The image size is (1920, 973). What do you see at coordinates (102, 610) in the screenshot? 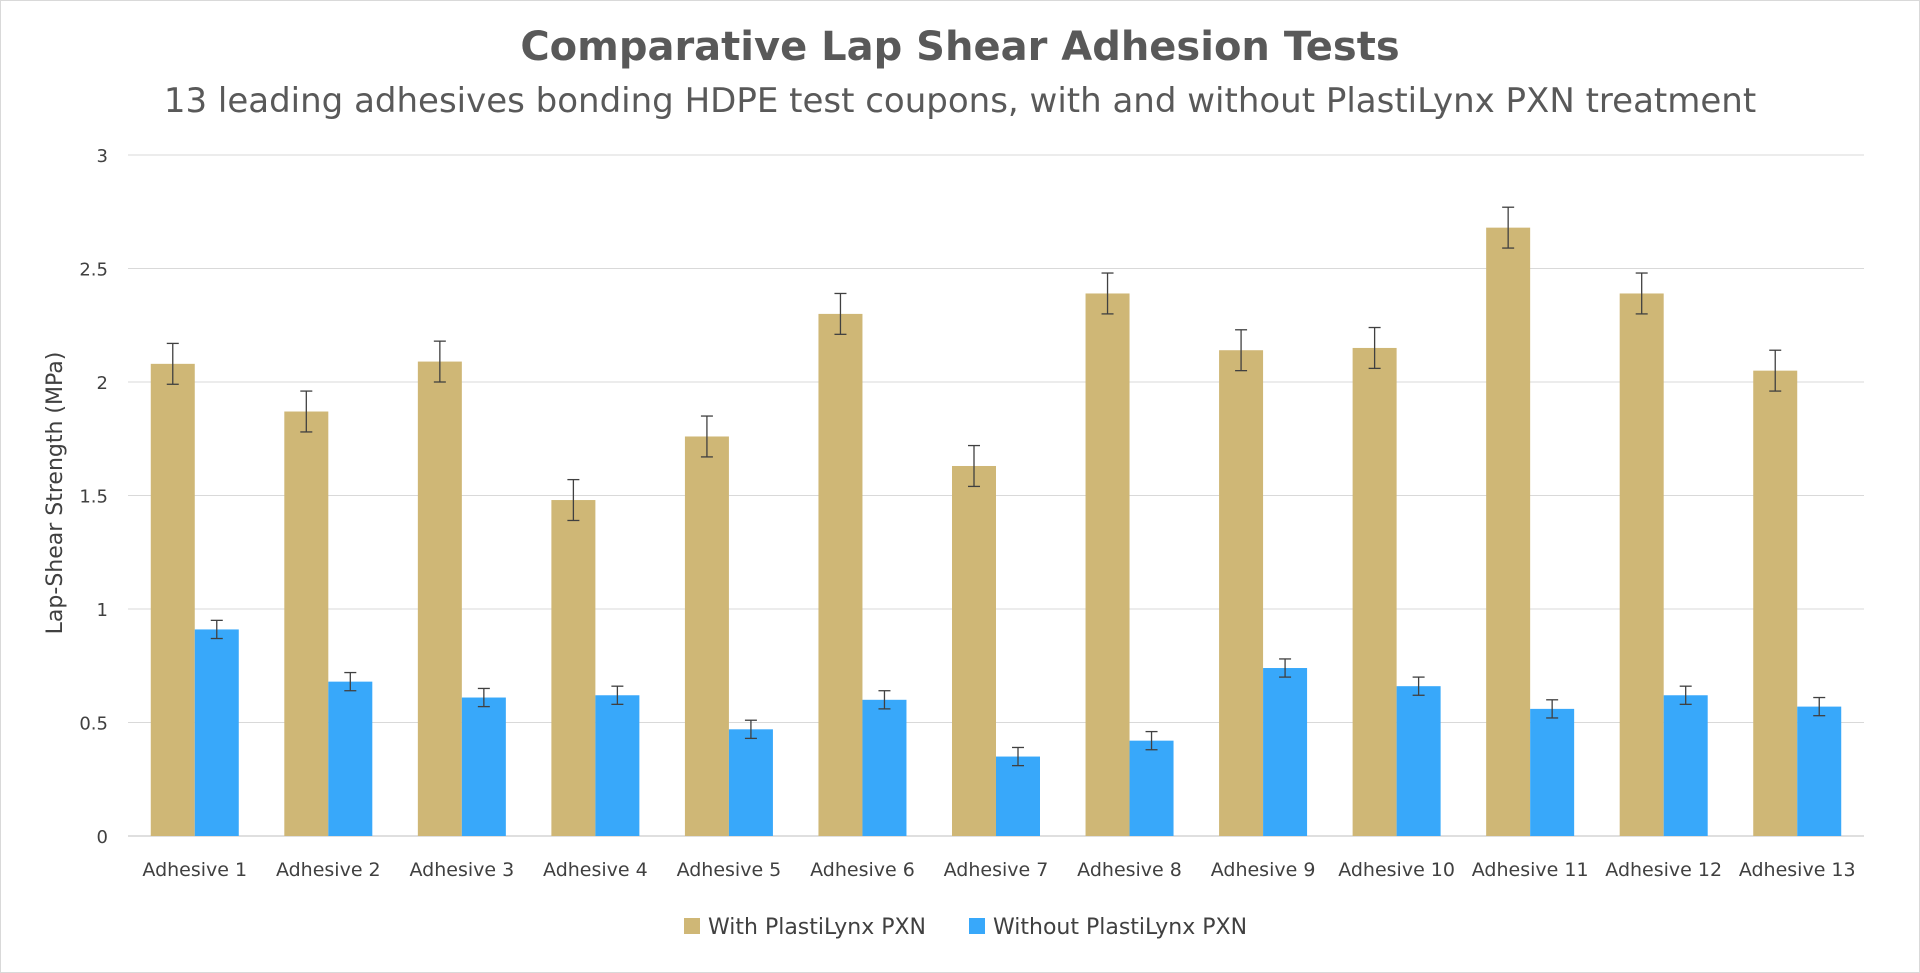
I see `y-tick-label: 1` at bounding box center [102, 610].